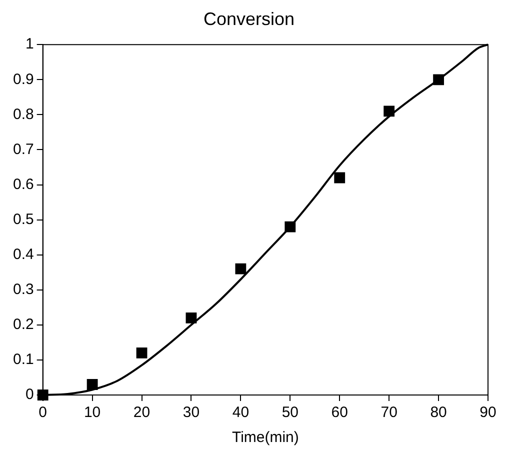 This screenshot has height=461, width=528. I want to click on y-tick-label: 0, so click(30, 395).